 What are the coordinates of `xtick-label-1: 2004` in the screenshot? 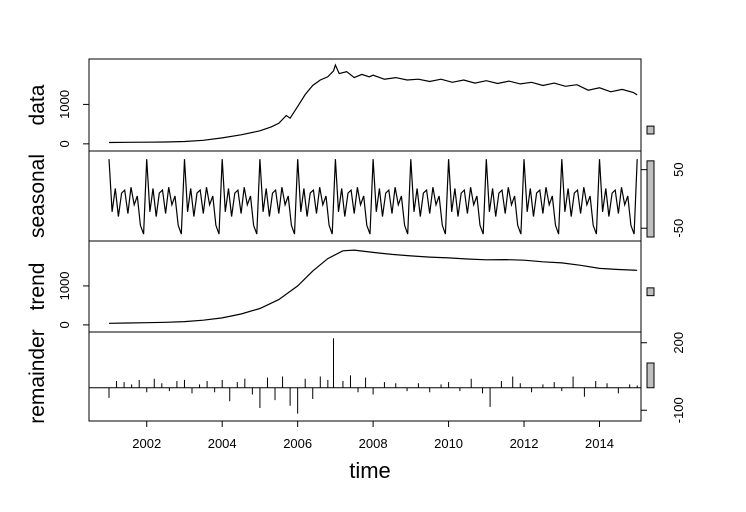 It's located at (222, 443).